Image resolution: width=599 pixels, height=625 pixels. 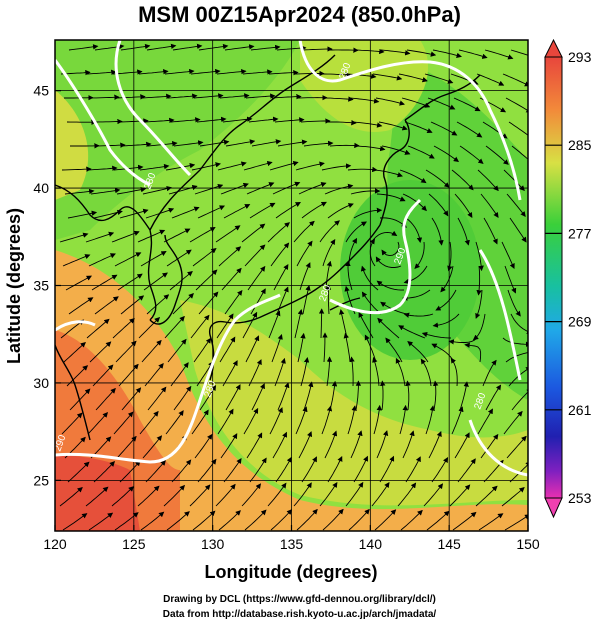 What do you see at coordinates (580, 498) in the screenshot?
I see `colorbar-tick-label: 253` at bounding box center [580, 498].